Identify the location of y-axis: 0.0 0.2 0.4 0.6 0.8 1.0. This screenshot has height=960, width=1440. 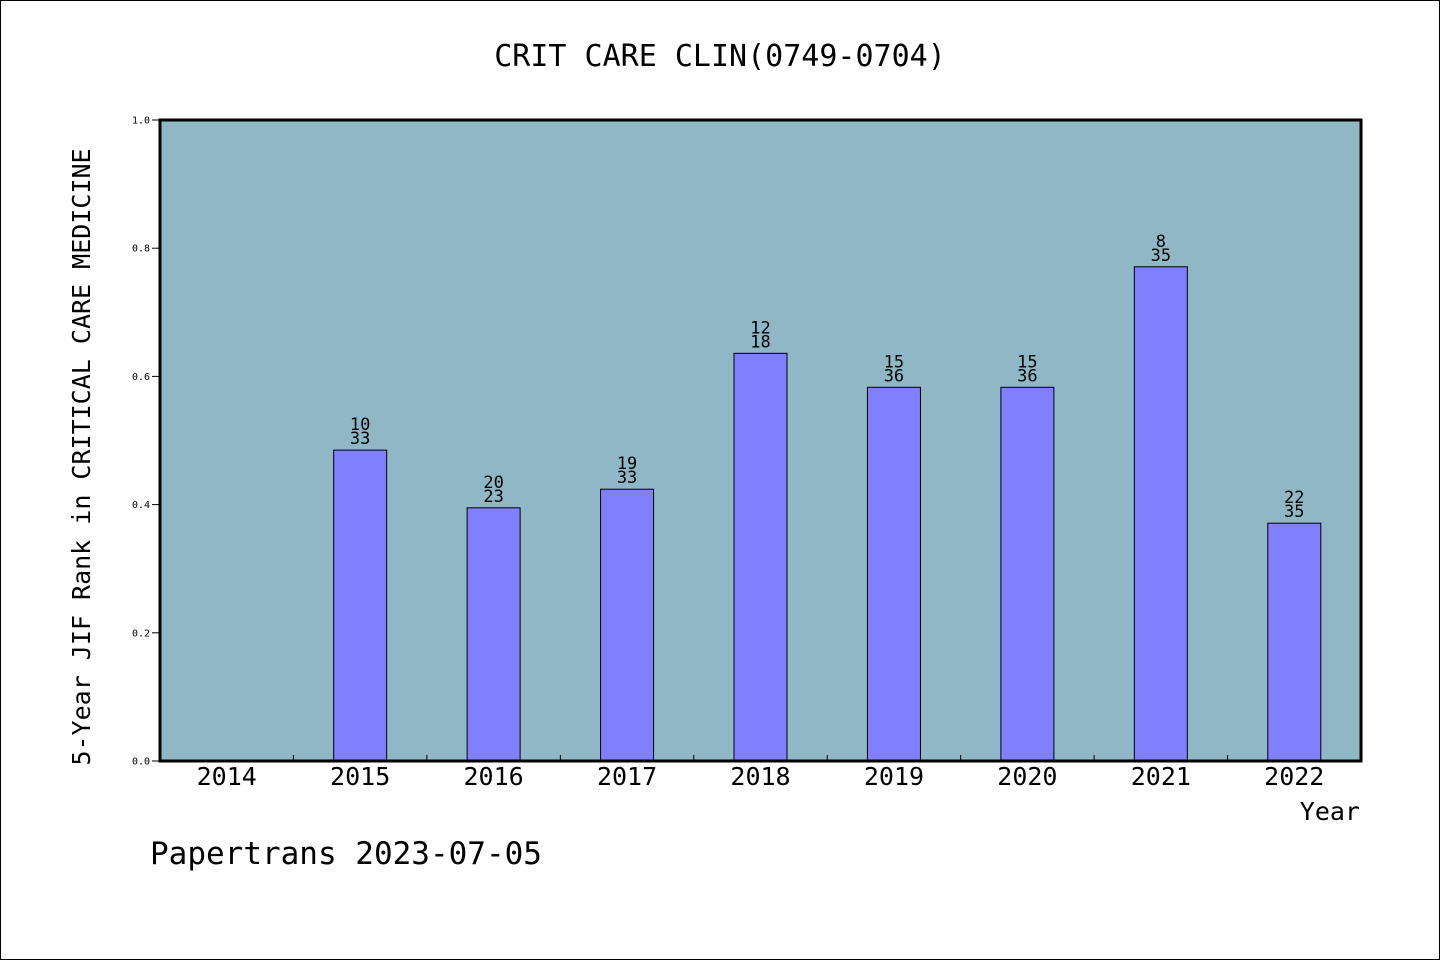
(146, 442).